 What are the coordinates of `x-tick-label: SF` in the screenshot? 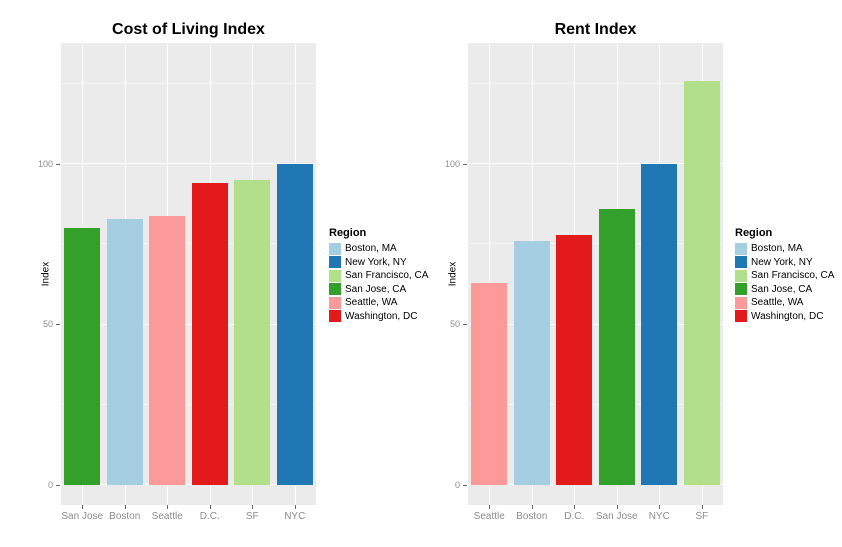 It's located at (252, 516).